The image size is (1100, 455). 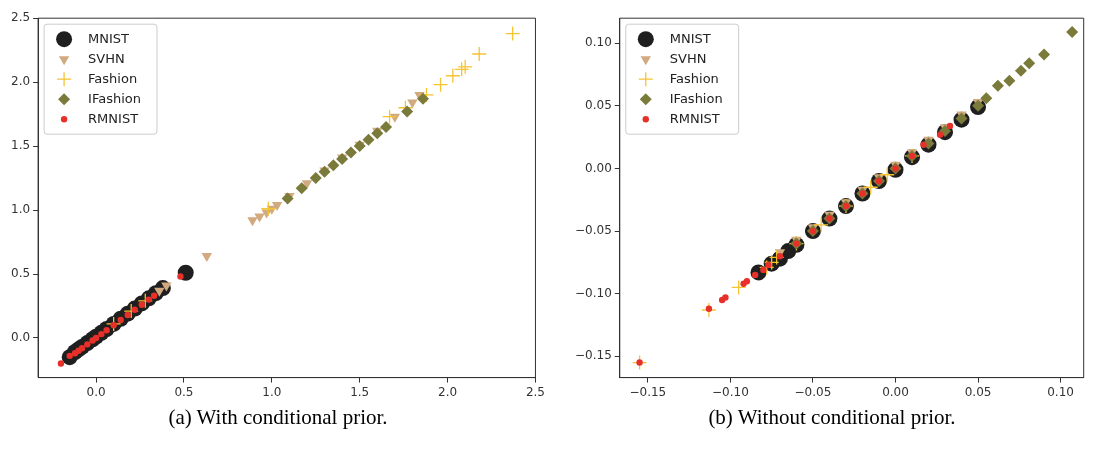 I want to click on x-tick-label: −0.10, so click(x=730, y=391).